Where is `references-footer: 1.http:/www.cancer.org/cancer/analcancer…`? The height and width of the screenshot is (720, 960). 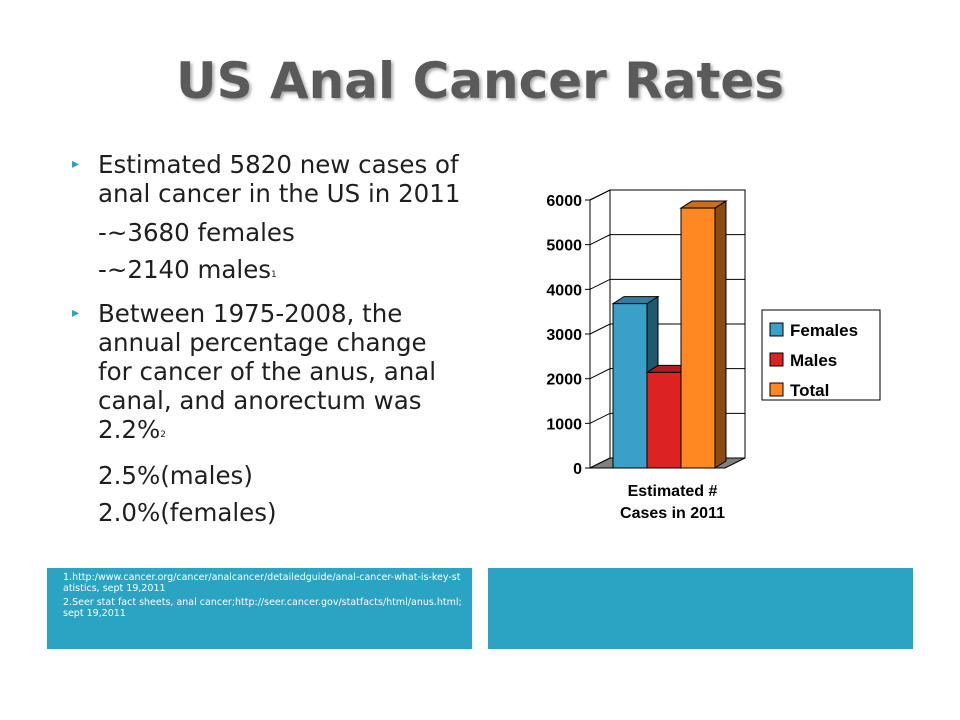
references-footer: 1.http:/www.cancer.org/cancer/analcancer… is located at coordinates (259, 608).